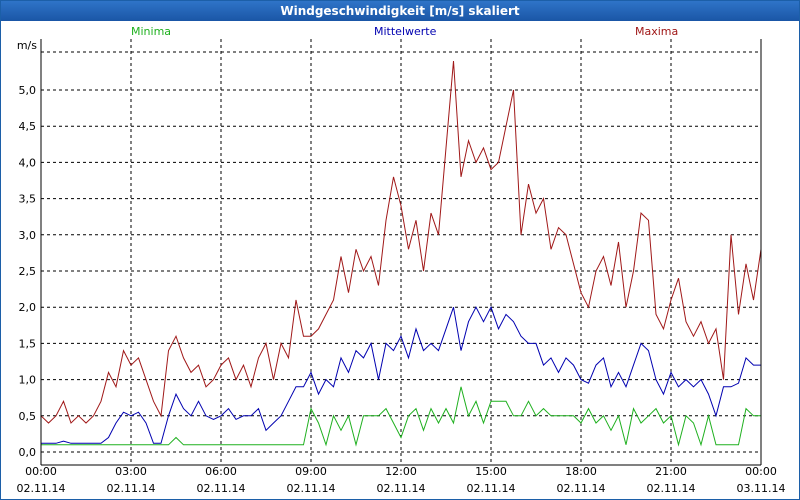  What do you see at coordinates (405, 31) in the screenshot?
I see `legend-mittelwerte: Mittelwerte` at bounding box center [405, 31].